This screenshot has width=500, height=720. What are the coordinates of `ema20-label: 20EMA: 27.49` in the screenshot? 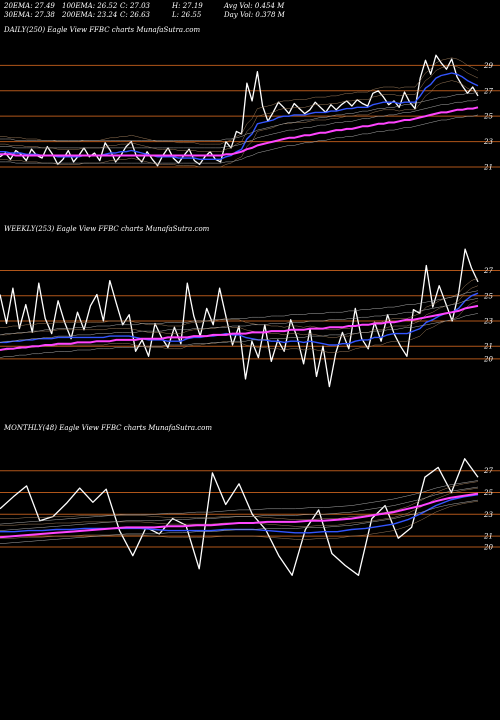 It's located at (29, 6).